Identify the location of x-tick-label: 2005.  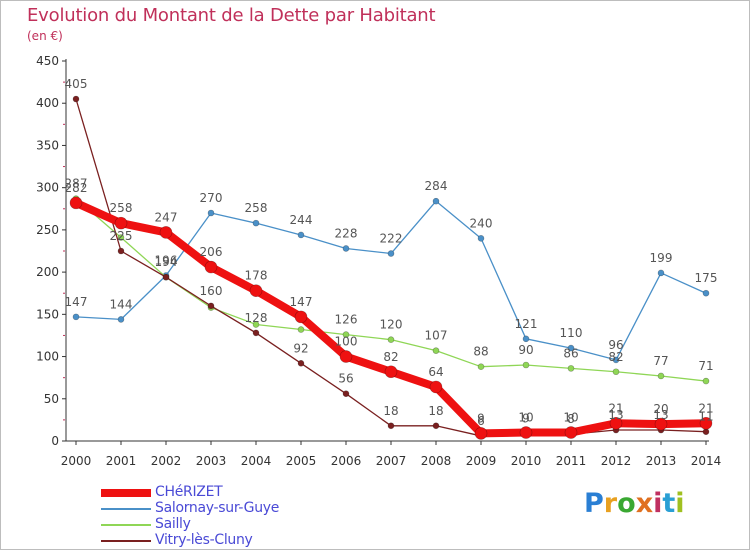
(301, 461).